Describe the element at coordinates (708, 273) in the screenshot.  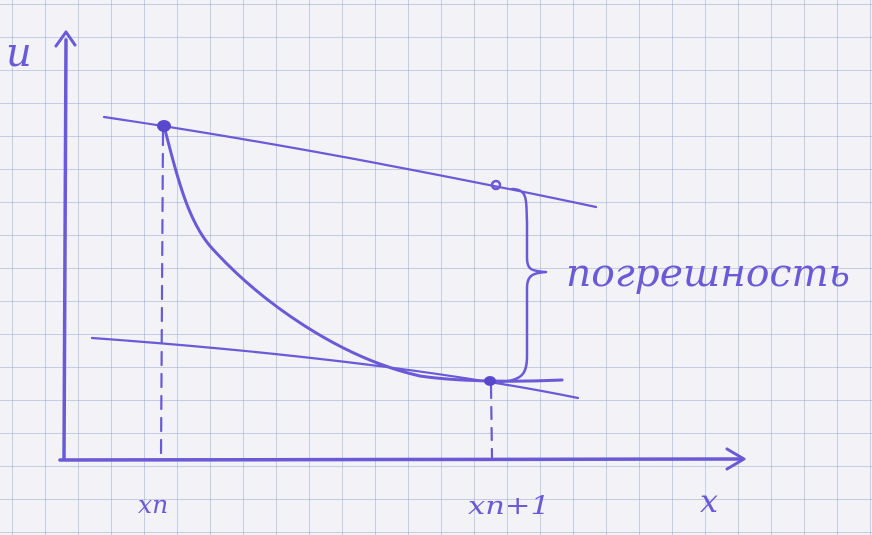
I see `error-label: погрешность` at that location.